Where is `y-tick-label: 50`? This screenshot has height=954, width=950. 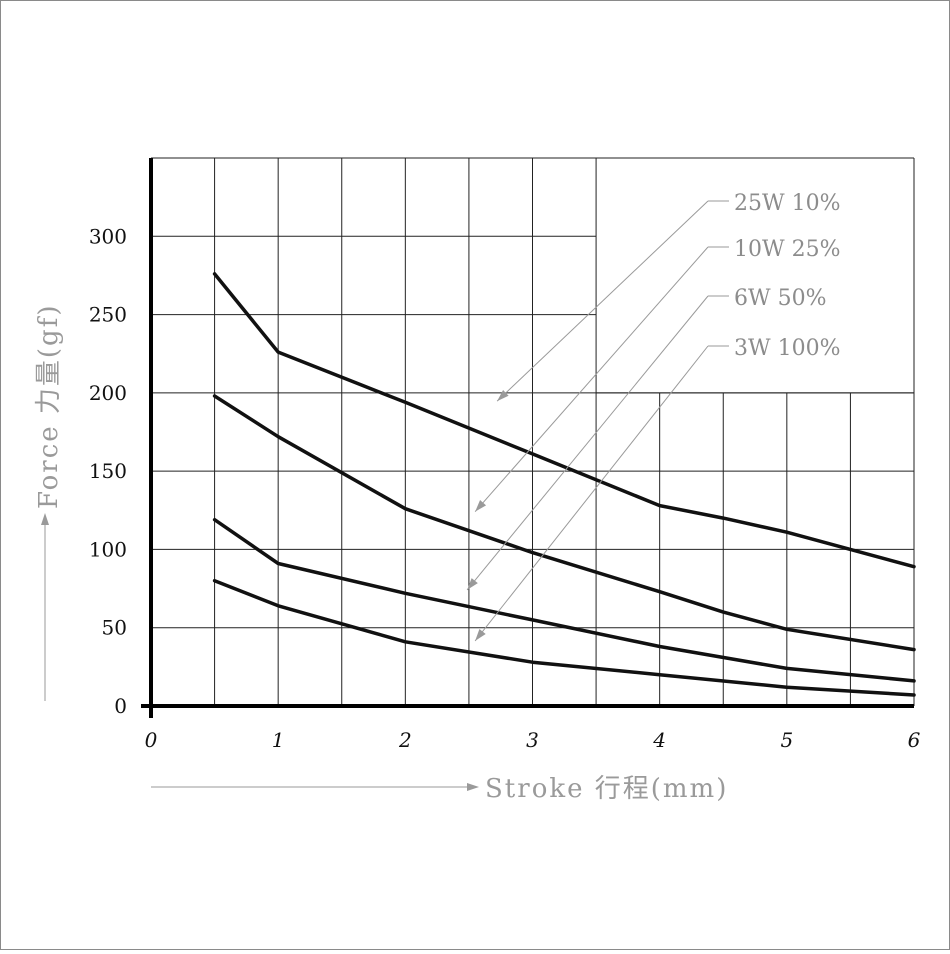 y-tick-label: 50 is located at coordinates (114, 628).